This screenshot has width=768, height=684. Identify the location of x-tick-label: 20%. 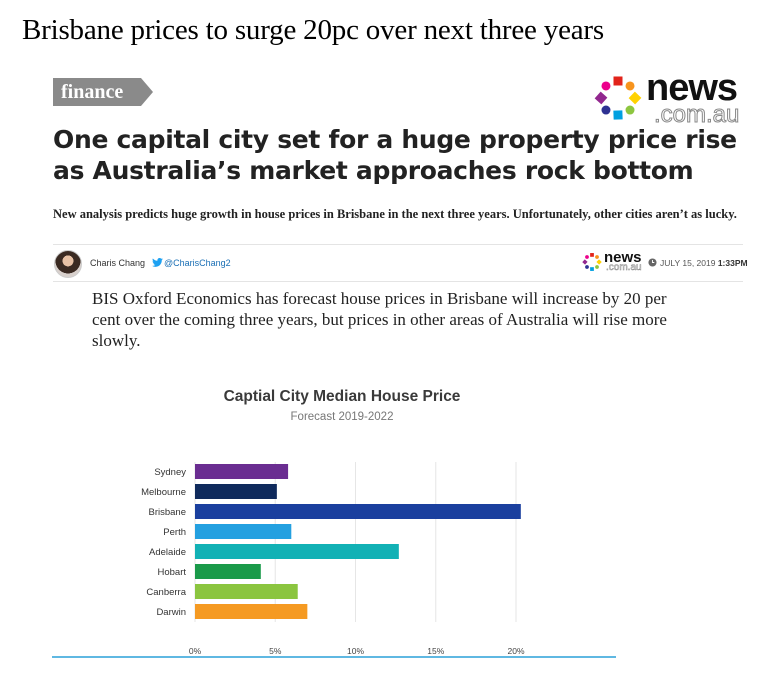
(515, 651).